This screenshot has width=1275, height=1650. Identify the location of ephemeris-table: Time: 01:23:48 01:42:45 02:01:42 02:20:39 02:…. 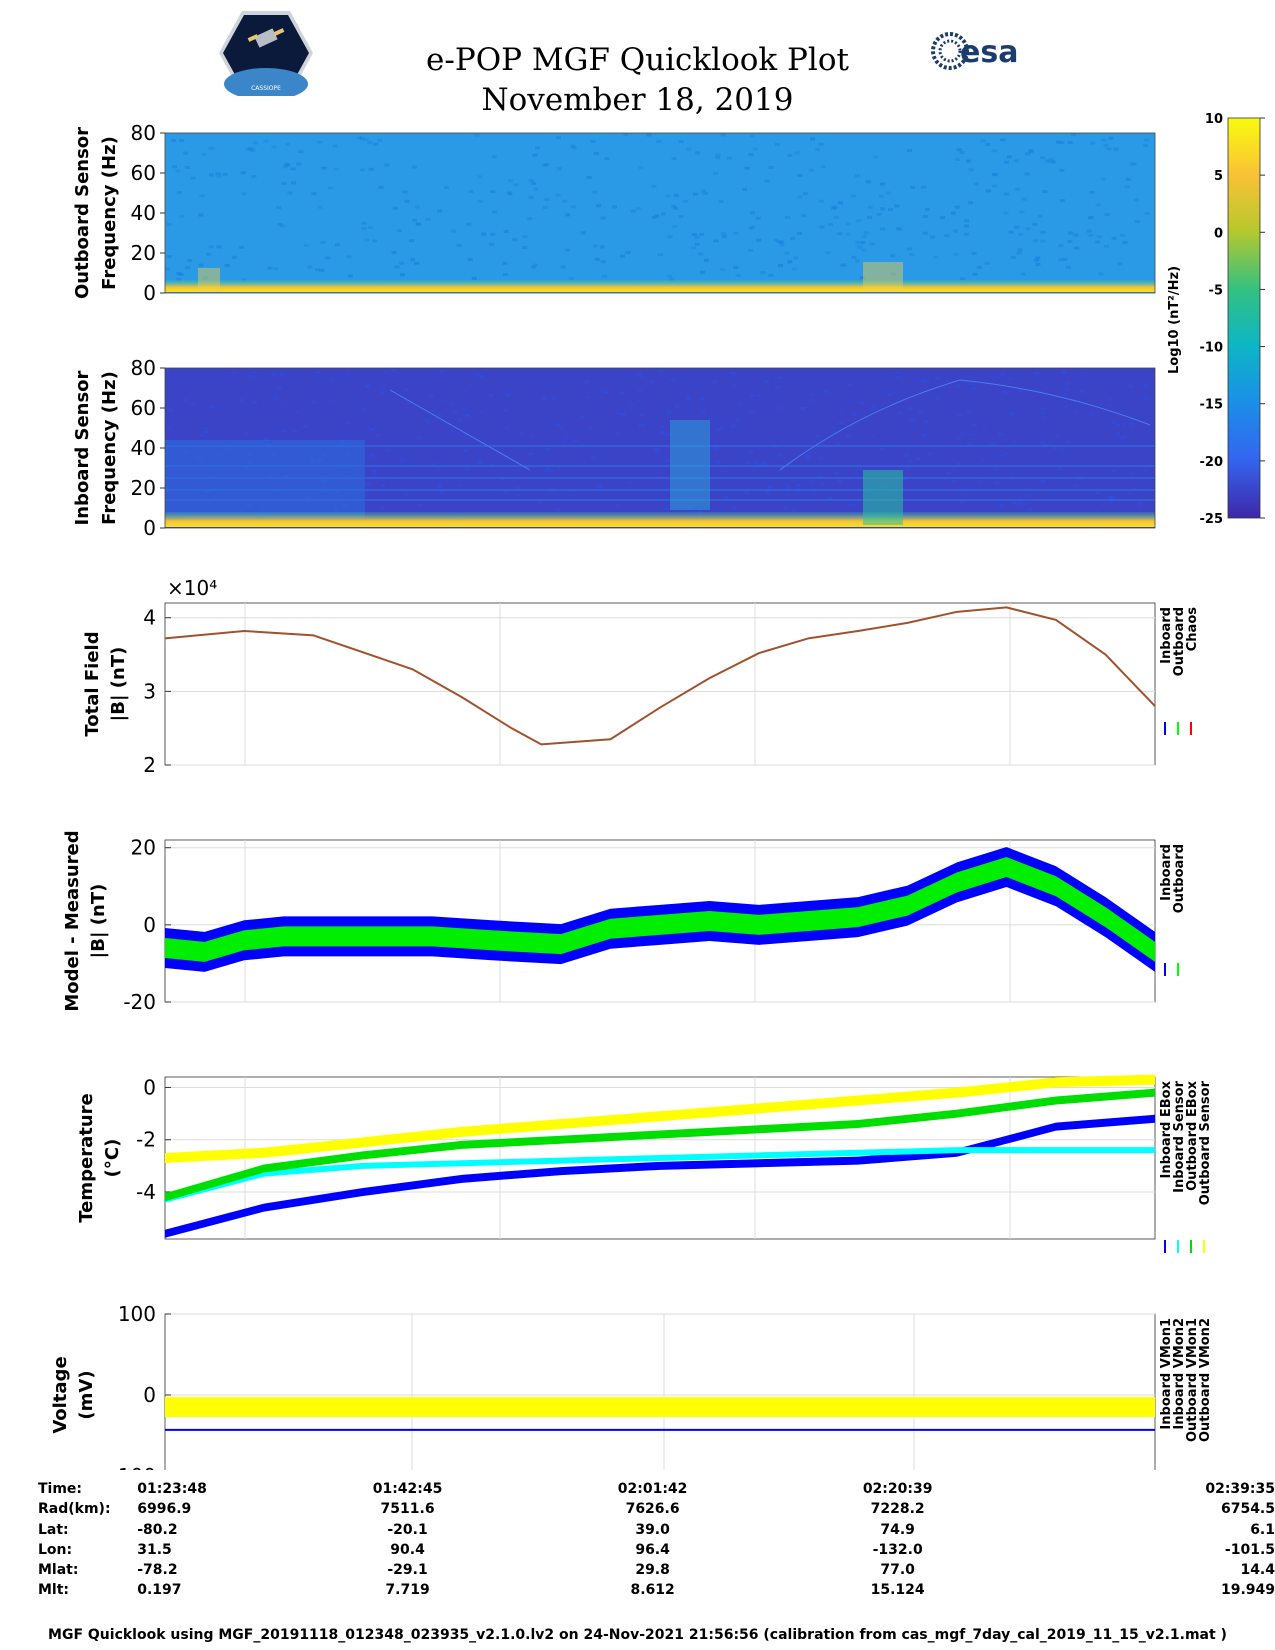
(656, 1540).